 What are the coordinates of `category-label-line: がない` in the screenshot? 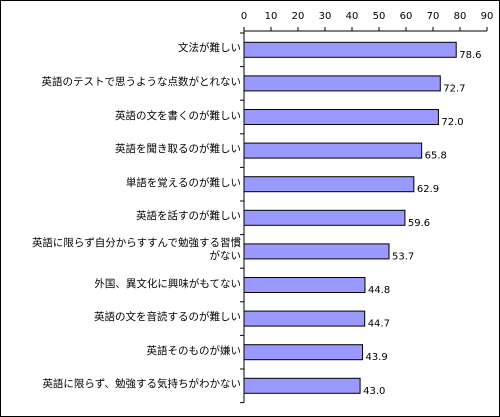 It's located at (225, 256).